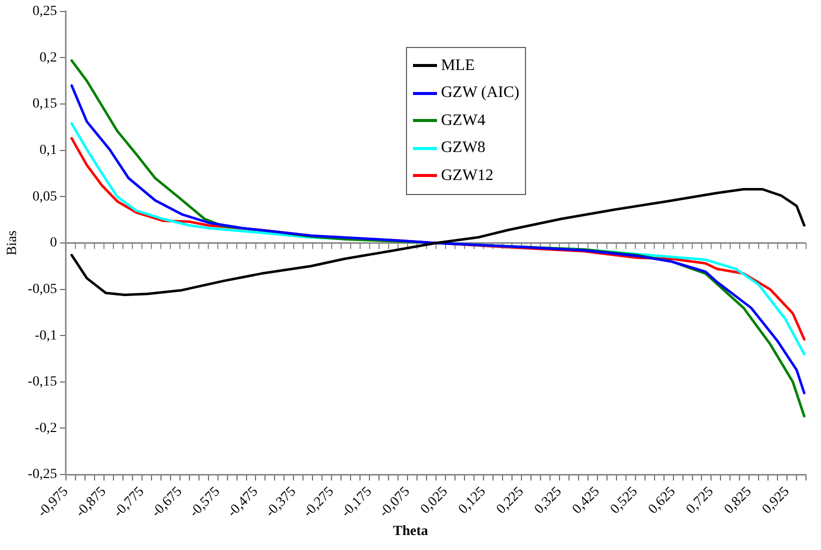 This screenshot has height=550, width=821. Describe the element at coordinates (42, 289) in the screenshot. I see `y-tick-label: -0,05` at that location.